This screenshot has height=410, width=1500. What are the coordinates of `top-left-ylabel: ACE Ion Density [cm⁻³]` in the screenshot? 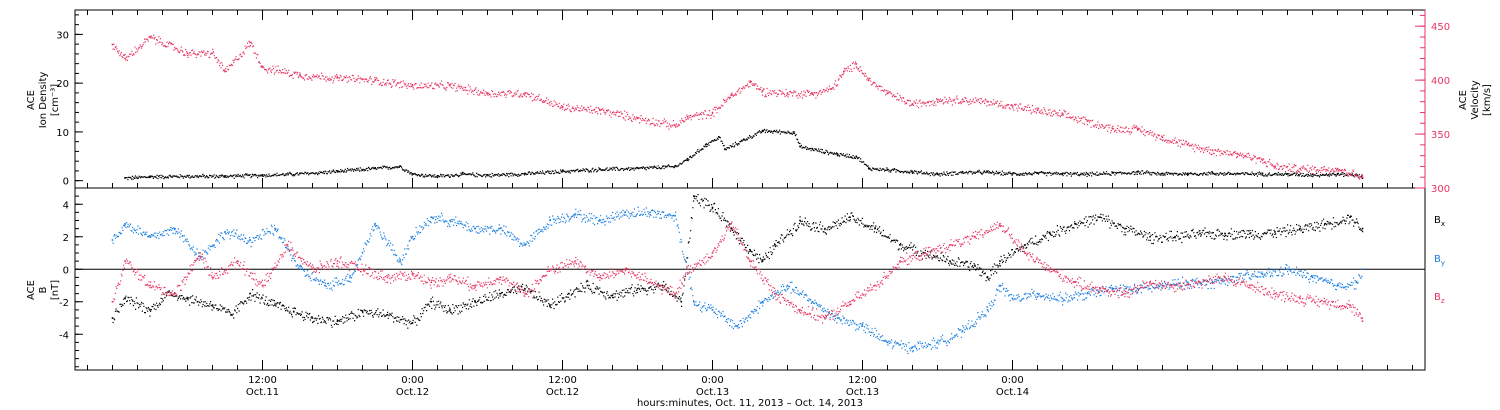 It's located at (43, 100).